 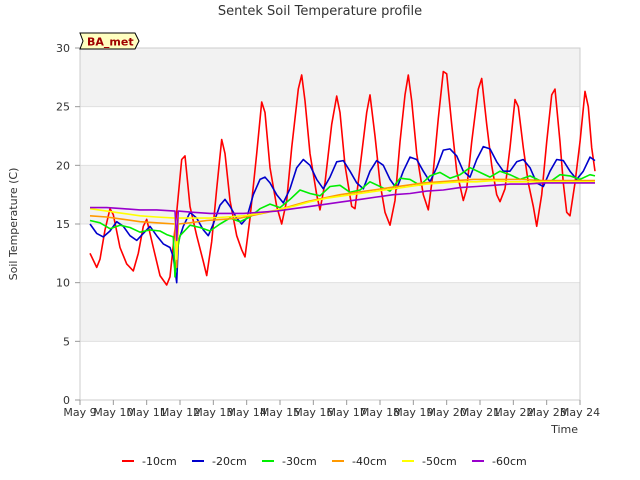 I want to click on x-tick-label: May 16, so click(x=313, y=412).